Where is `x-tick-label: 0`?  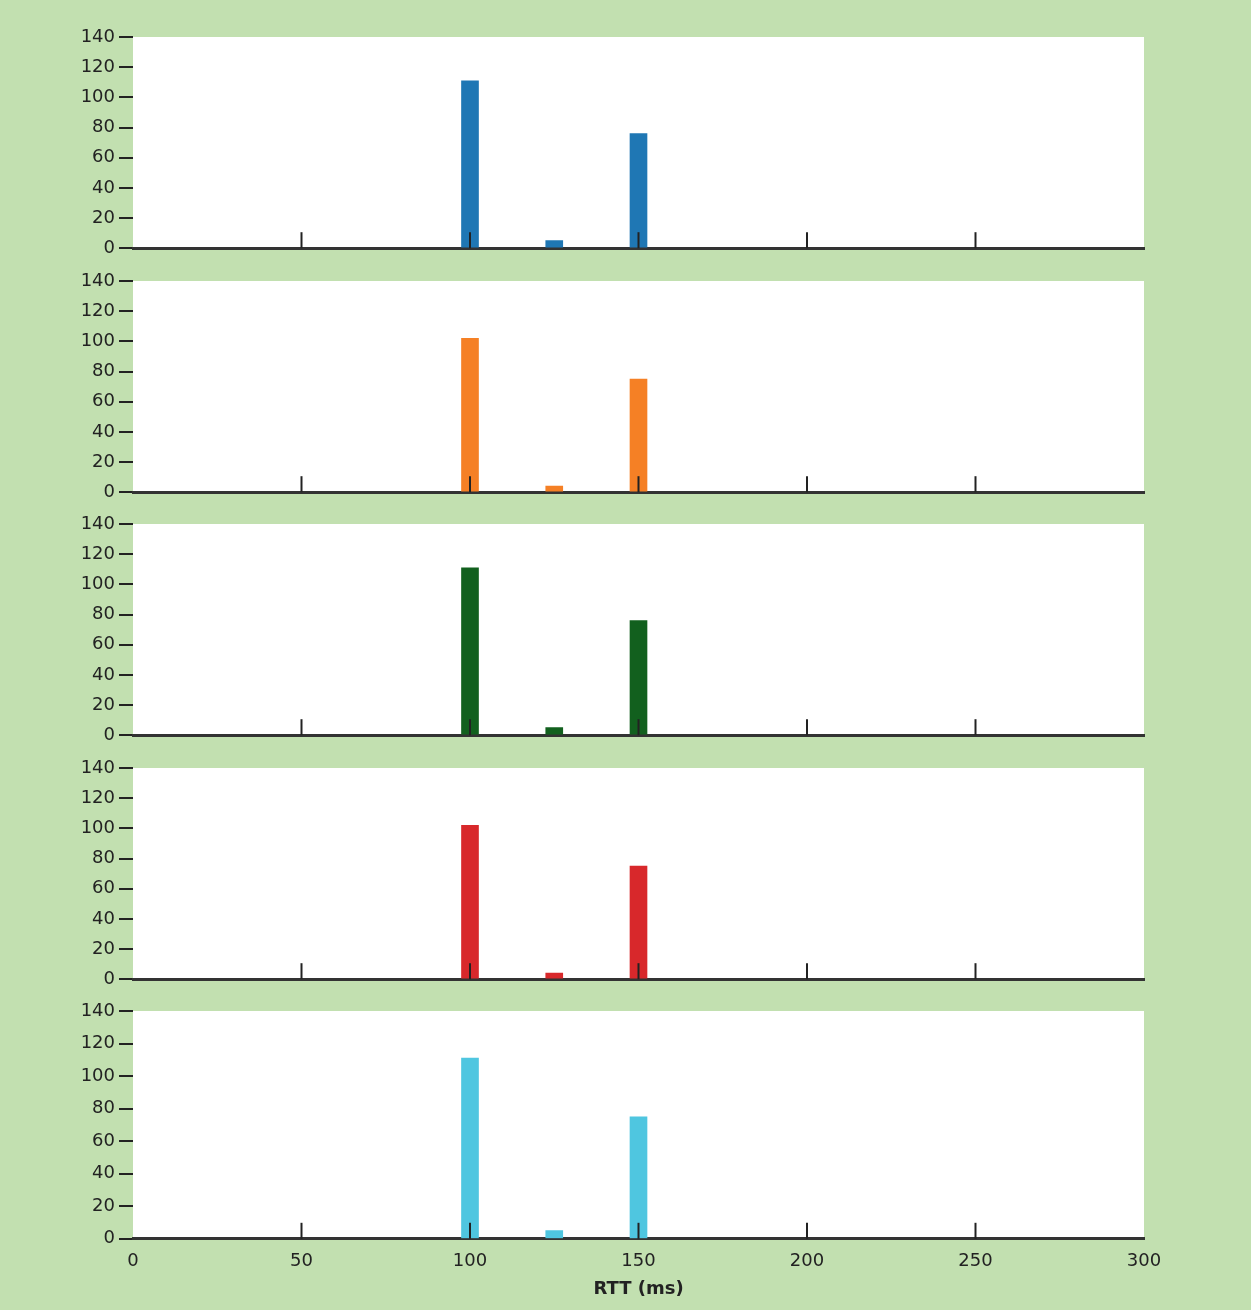
x-tick-label: 0 is located at coordinates (133, 1260).